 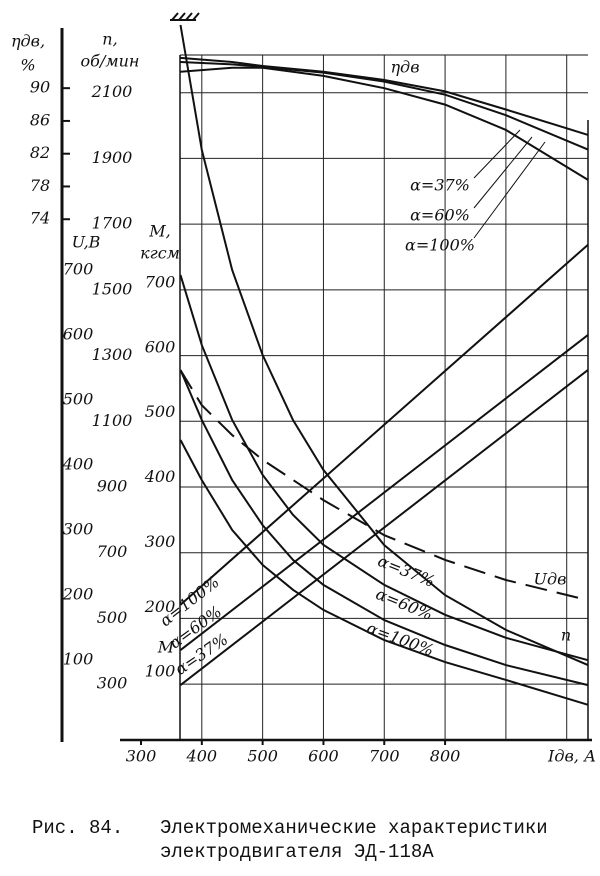 I want to click on y-tick-label: 1300, so click(x=112, y=354).